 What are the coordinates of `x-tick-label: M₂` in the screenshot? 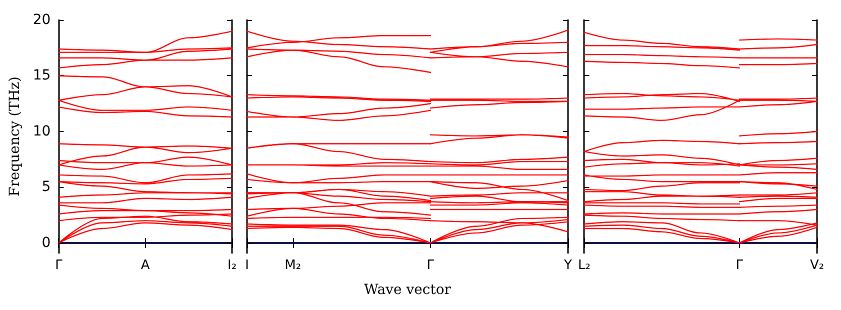 It's located at (293, 265).